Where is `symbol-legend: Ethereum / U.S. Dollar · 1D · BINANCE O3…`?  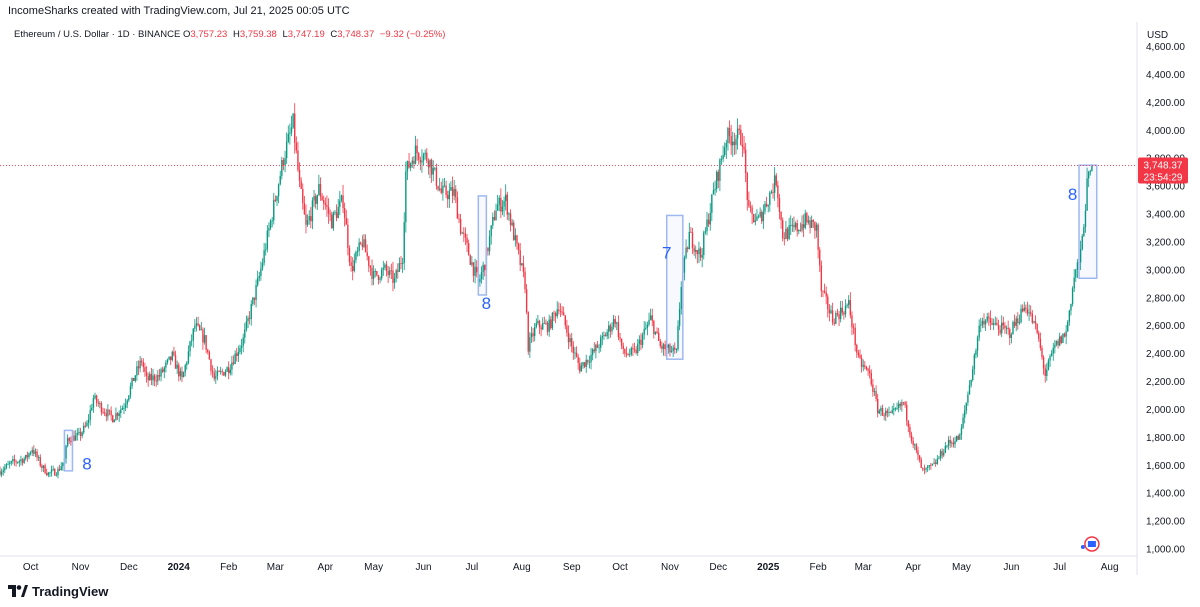 symbol-legend: Ethereum / U.S. Dollar · 1D · BINANCE O3… is located at coordinates (231, 34).